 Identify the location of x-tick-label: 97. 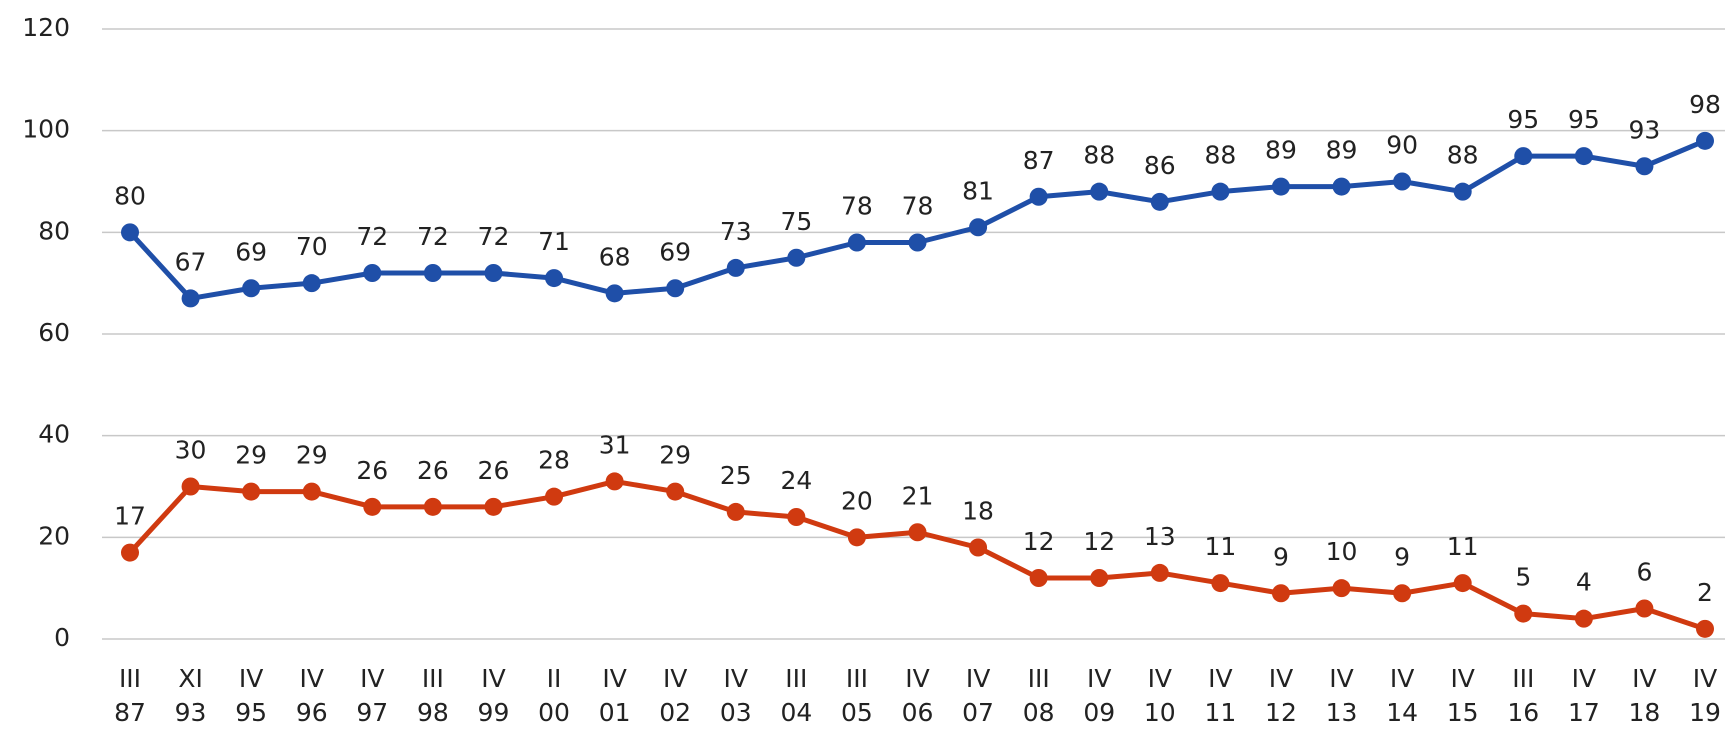
(372, 712).